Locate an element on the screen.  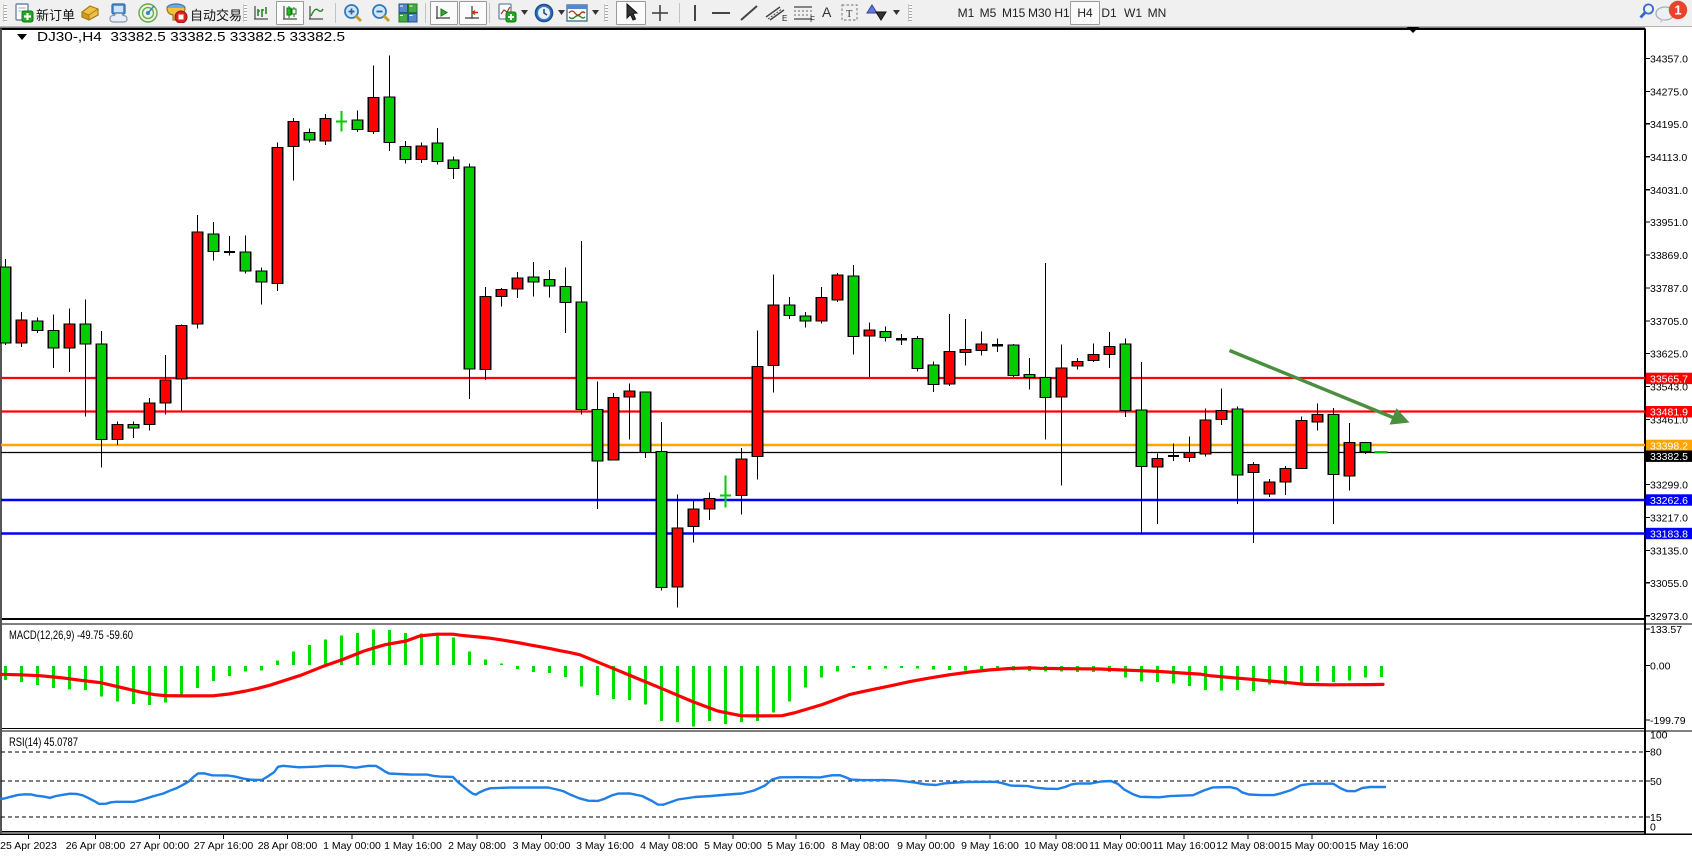
svg-text: 80 is located at coordinates (1656, 753).